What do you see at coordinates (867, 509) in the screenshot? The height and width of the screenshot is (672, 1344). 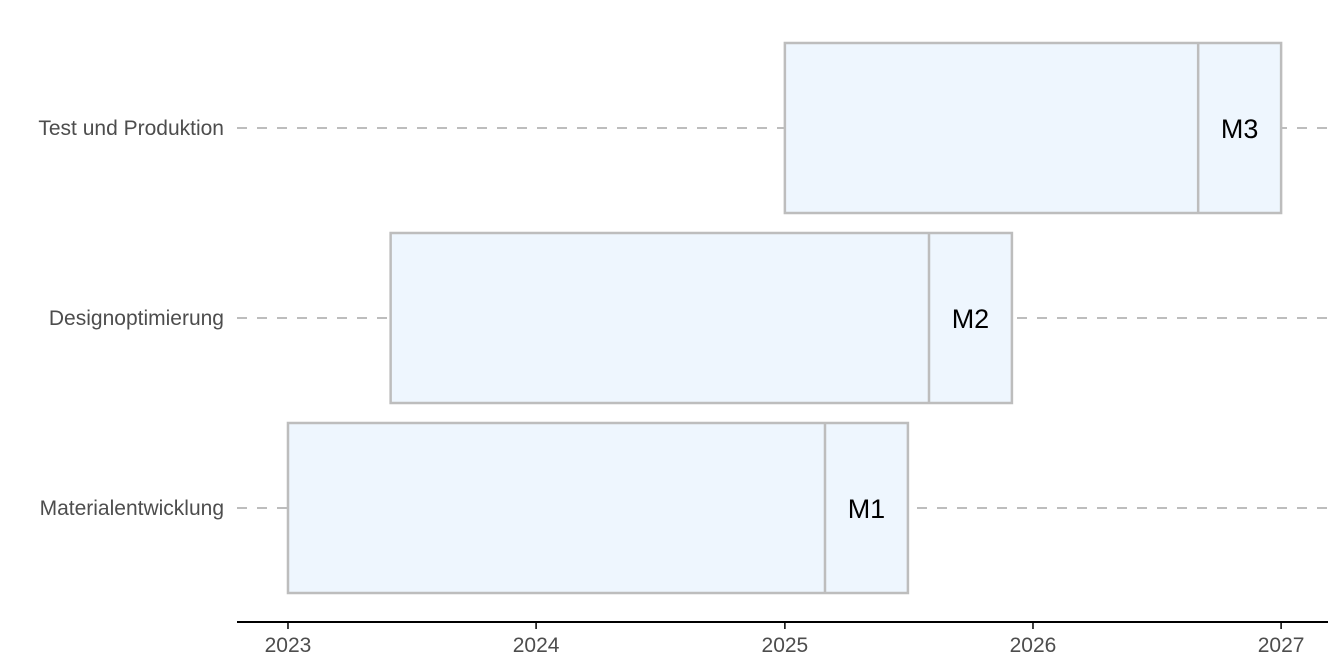 I see `milestone-label: M1` at bounding box center [867, 509].